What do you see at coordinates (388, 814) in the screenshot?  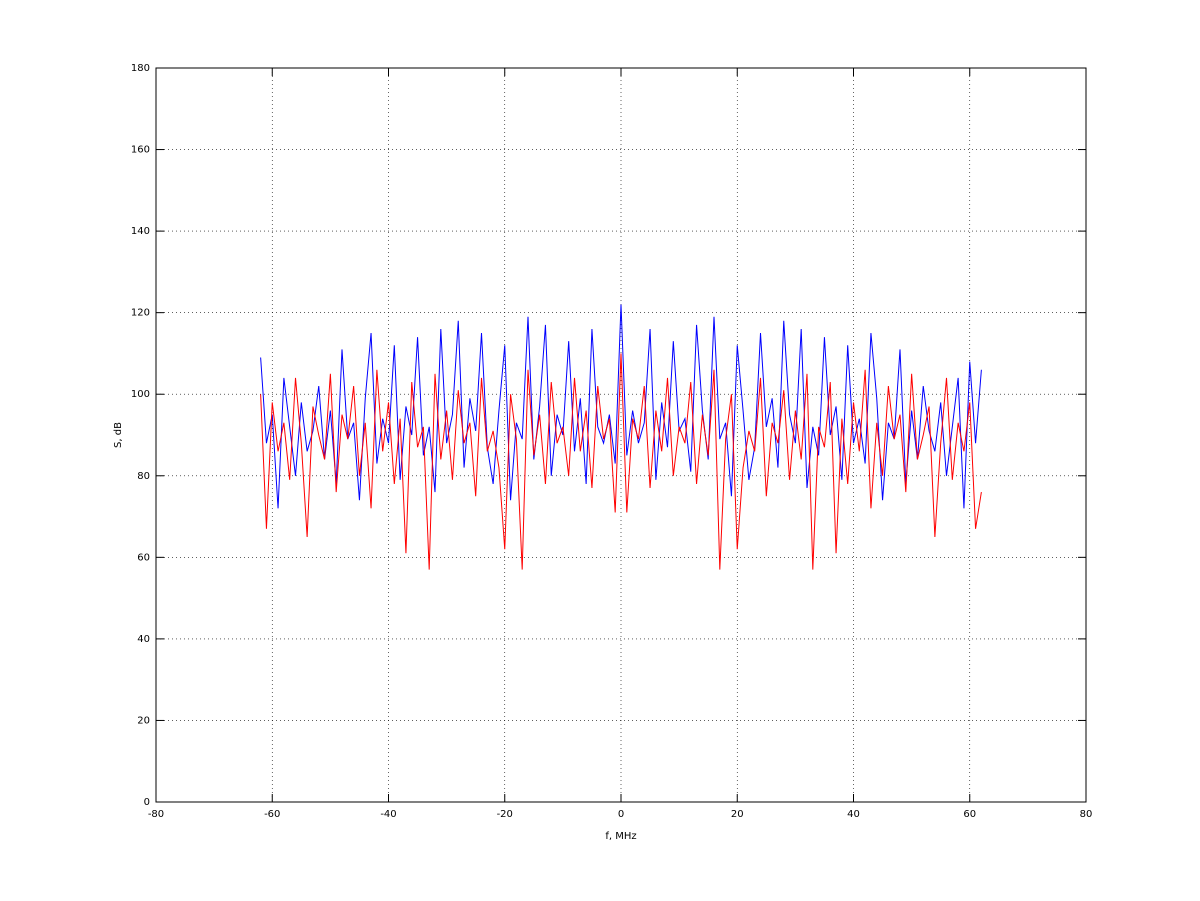 I see `x-tick-label: -40` at bounding box center [388, 814].